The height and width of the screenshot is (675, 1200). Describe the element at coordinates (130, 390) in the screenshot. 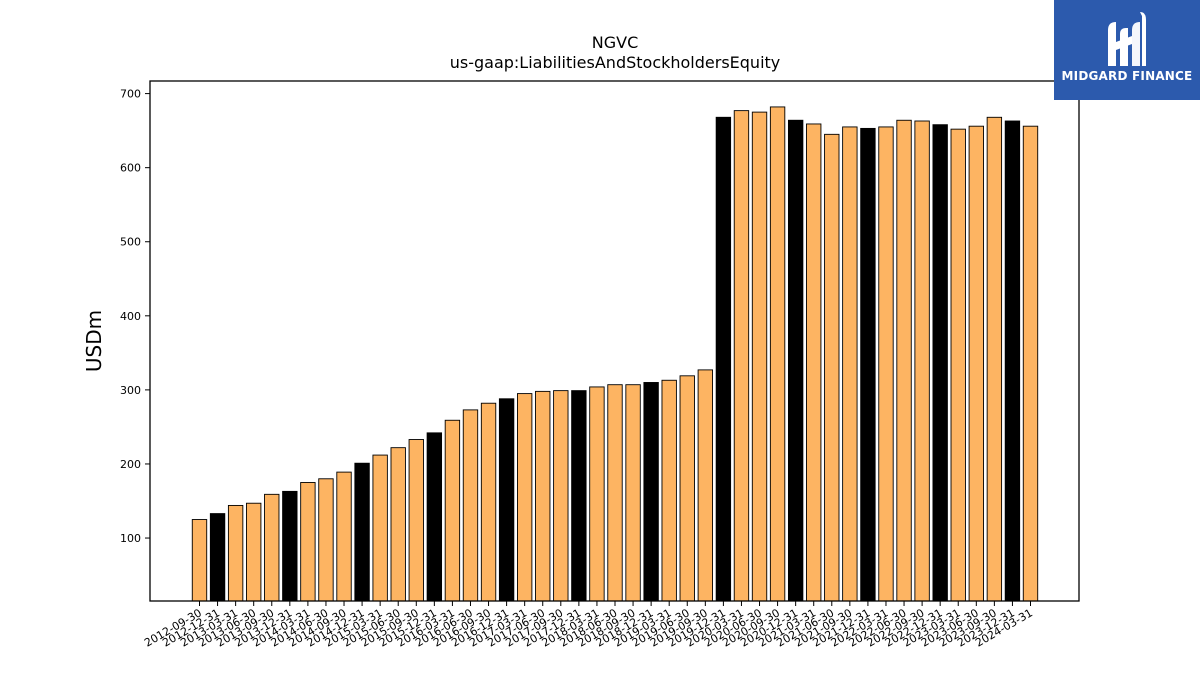

I see `y-tick-label: 300` at that location.